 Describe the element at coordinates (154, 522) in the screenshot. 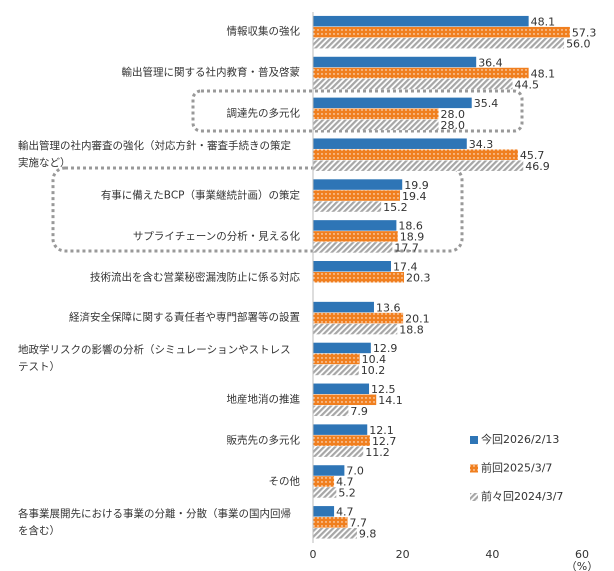

I see `category-text: 各事業展開先における事業の分離・分散（事業の国内回帰を含む）` at that location.